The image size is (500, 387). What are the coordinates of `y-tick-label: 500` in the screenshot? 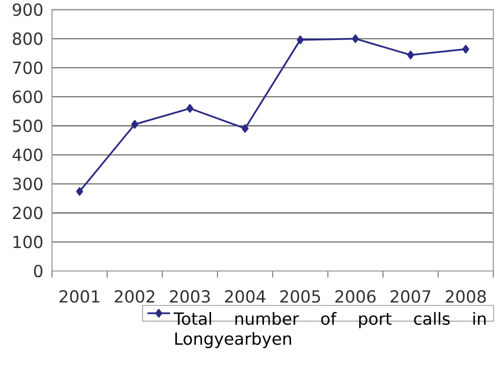 It's located at (27, 126).